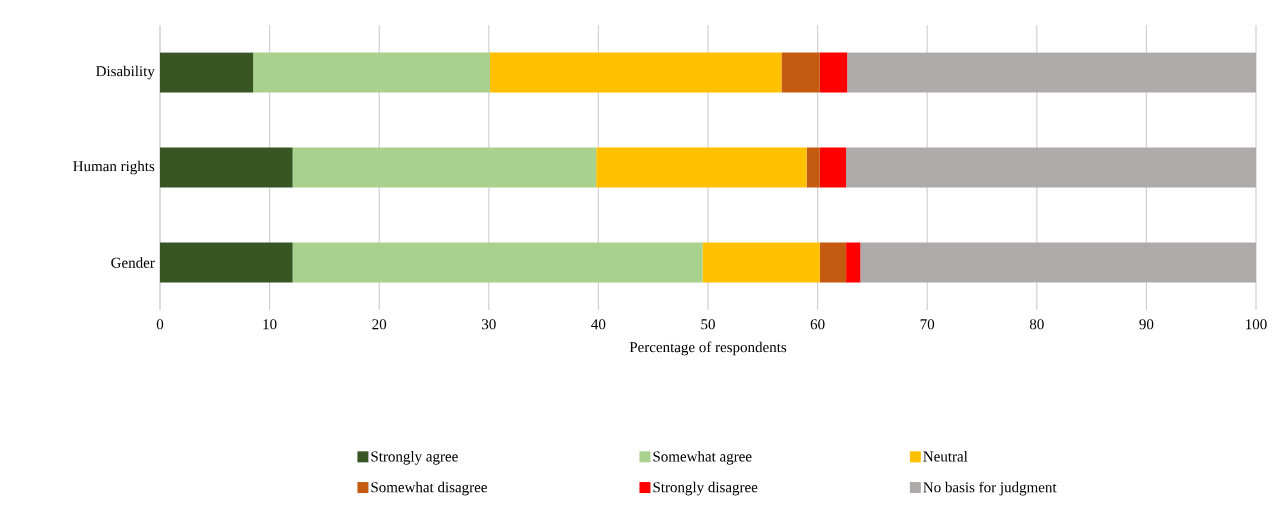 The image size is (1276, 512). What do you see at coordinates (708, 324) in the screenshot?
I see `x-tick-label: 50` at bounding box center [708, 324].